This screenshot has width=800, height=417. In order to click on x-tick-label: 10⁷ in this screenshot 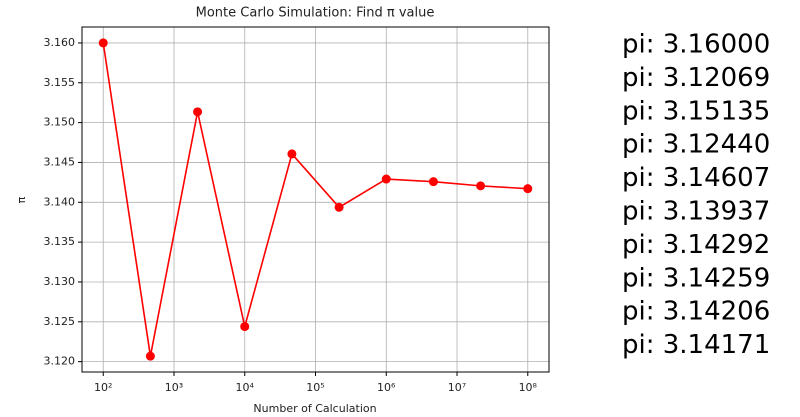, I will do `click(457, 387)`.